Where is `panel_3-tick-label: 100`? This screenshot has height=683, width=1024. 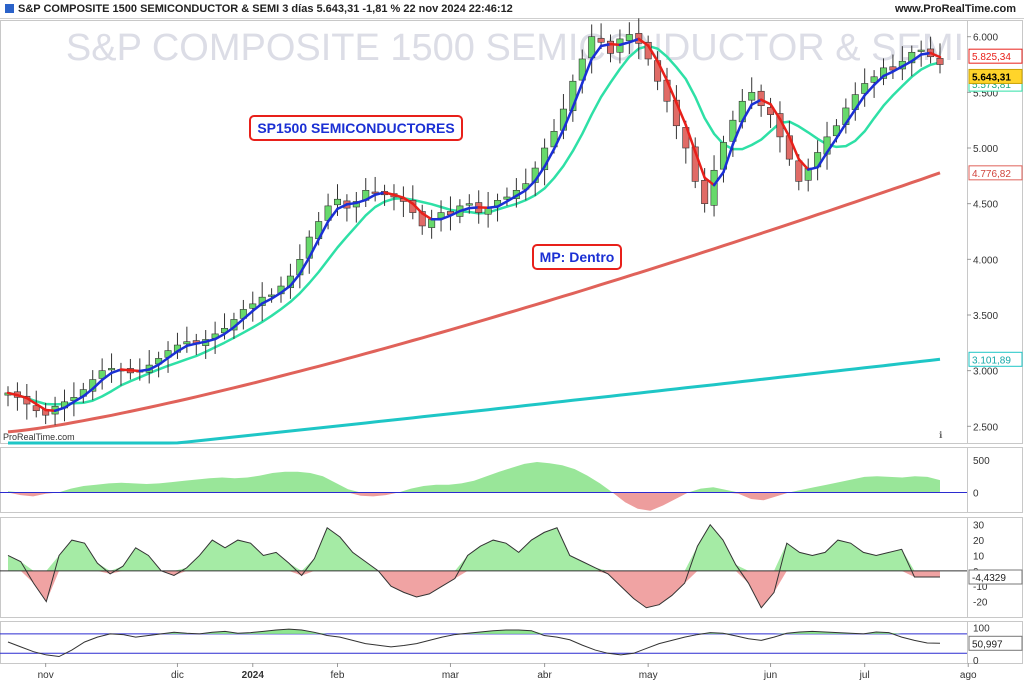 panel_3-tick-label: 100 is located at coordinates (981, 628).